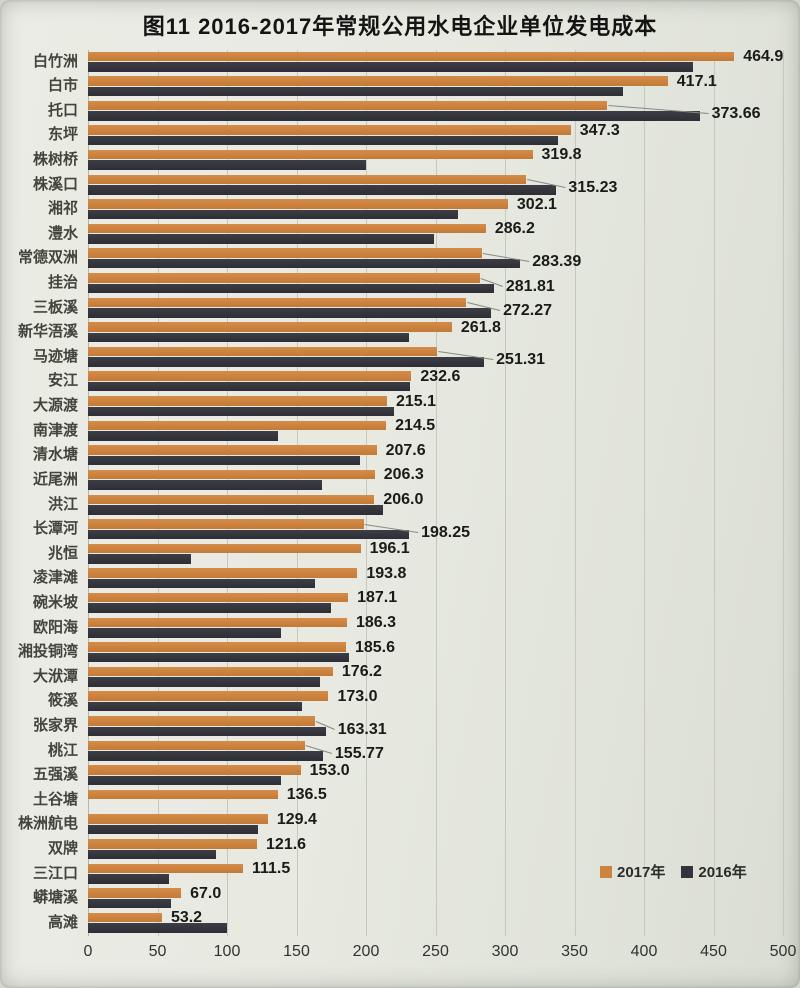  Describe the element at coordinates (536, 204) in the screenshot. I see `value-label: 302.1` at that location.